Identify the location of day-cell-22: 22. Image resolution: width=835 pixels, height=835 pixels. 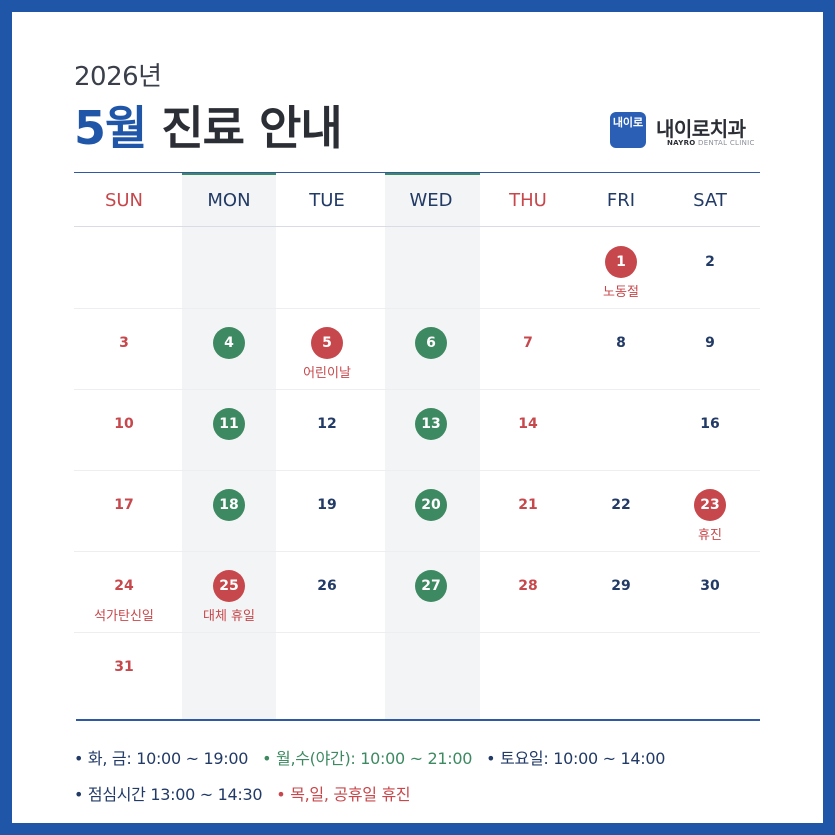
(621, 505).